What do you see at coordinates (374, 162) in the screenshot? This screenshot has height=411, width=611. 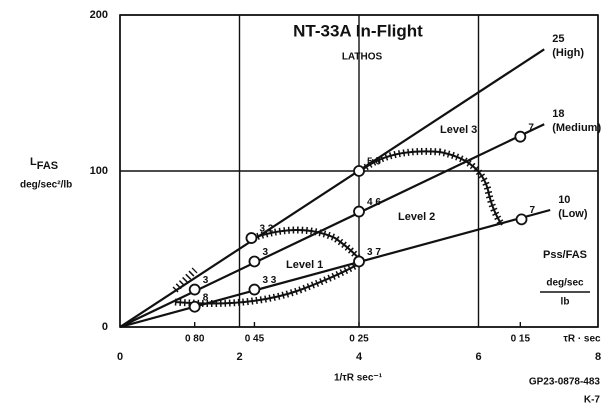 I see `point-label: 5 6` at bounding box center [374, 162].